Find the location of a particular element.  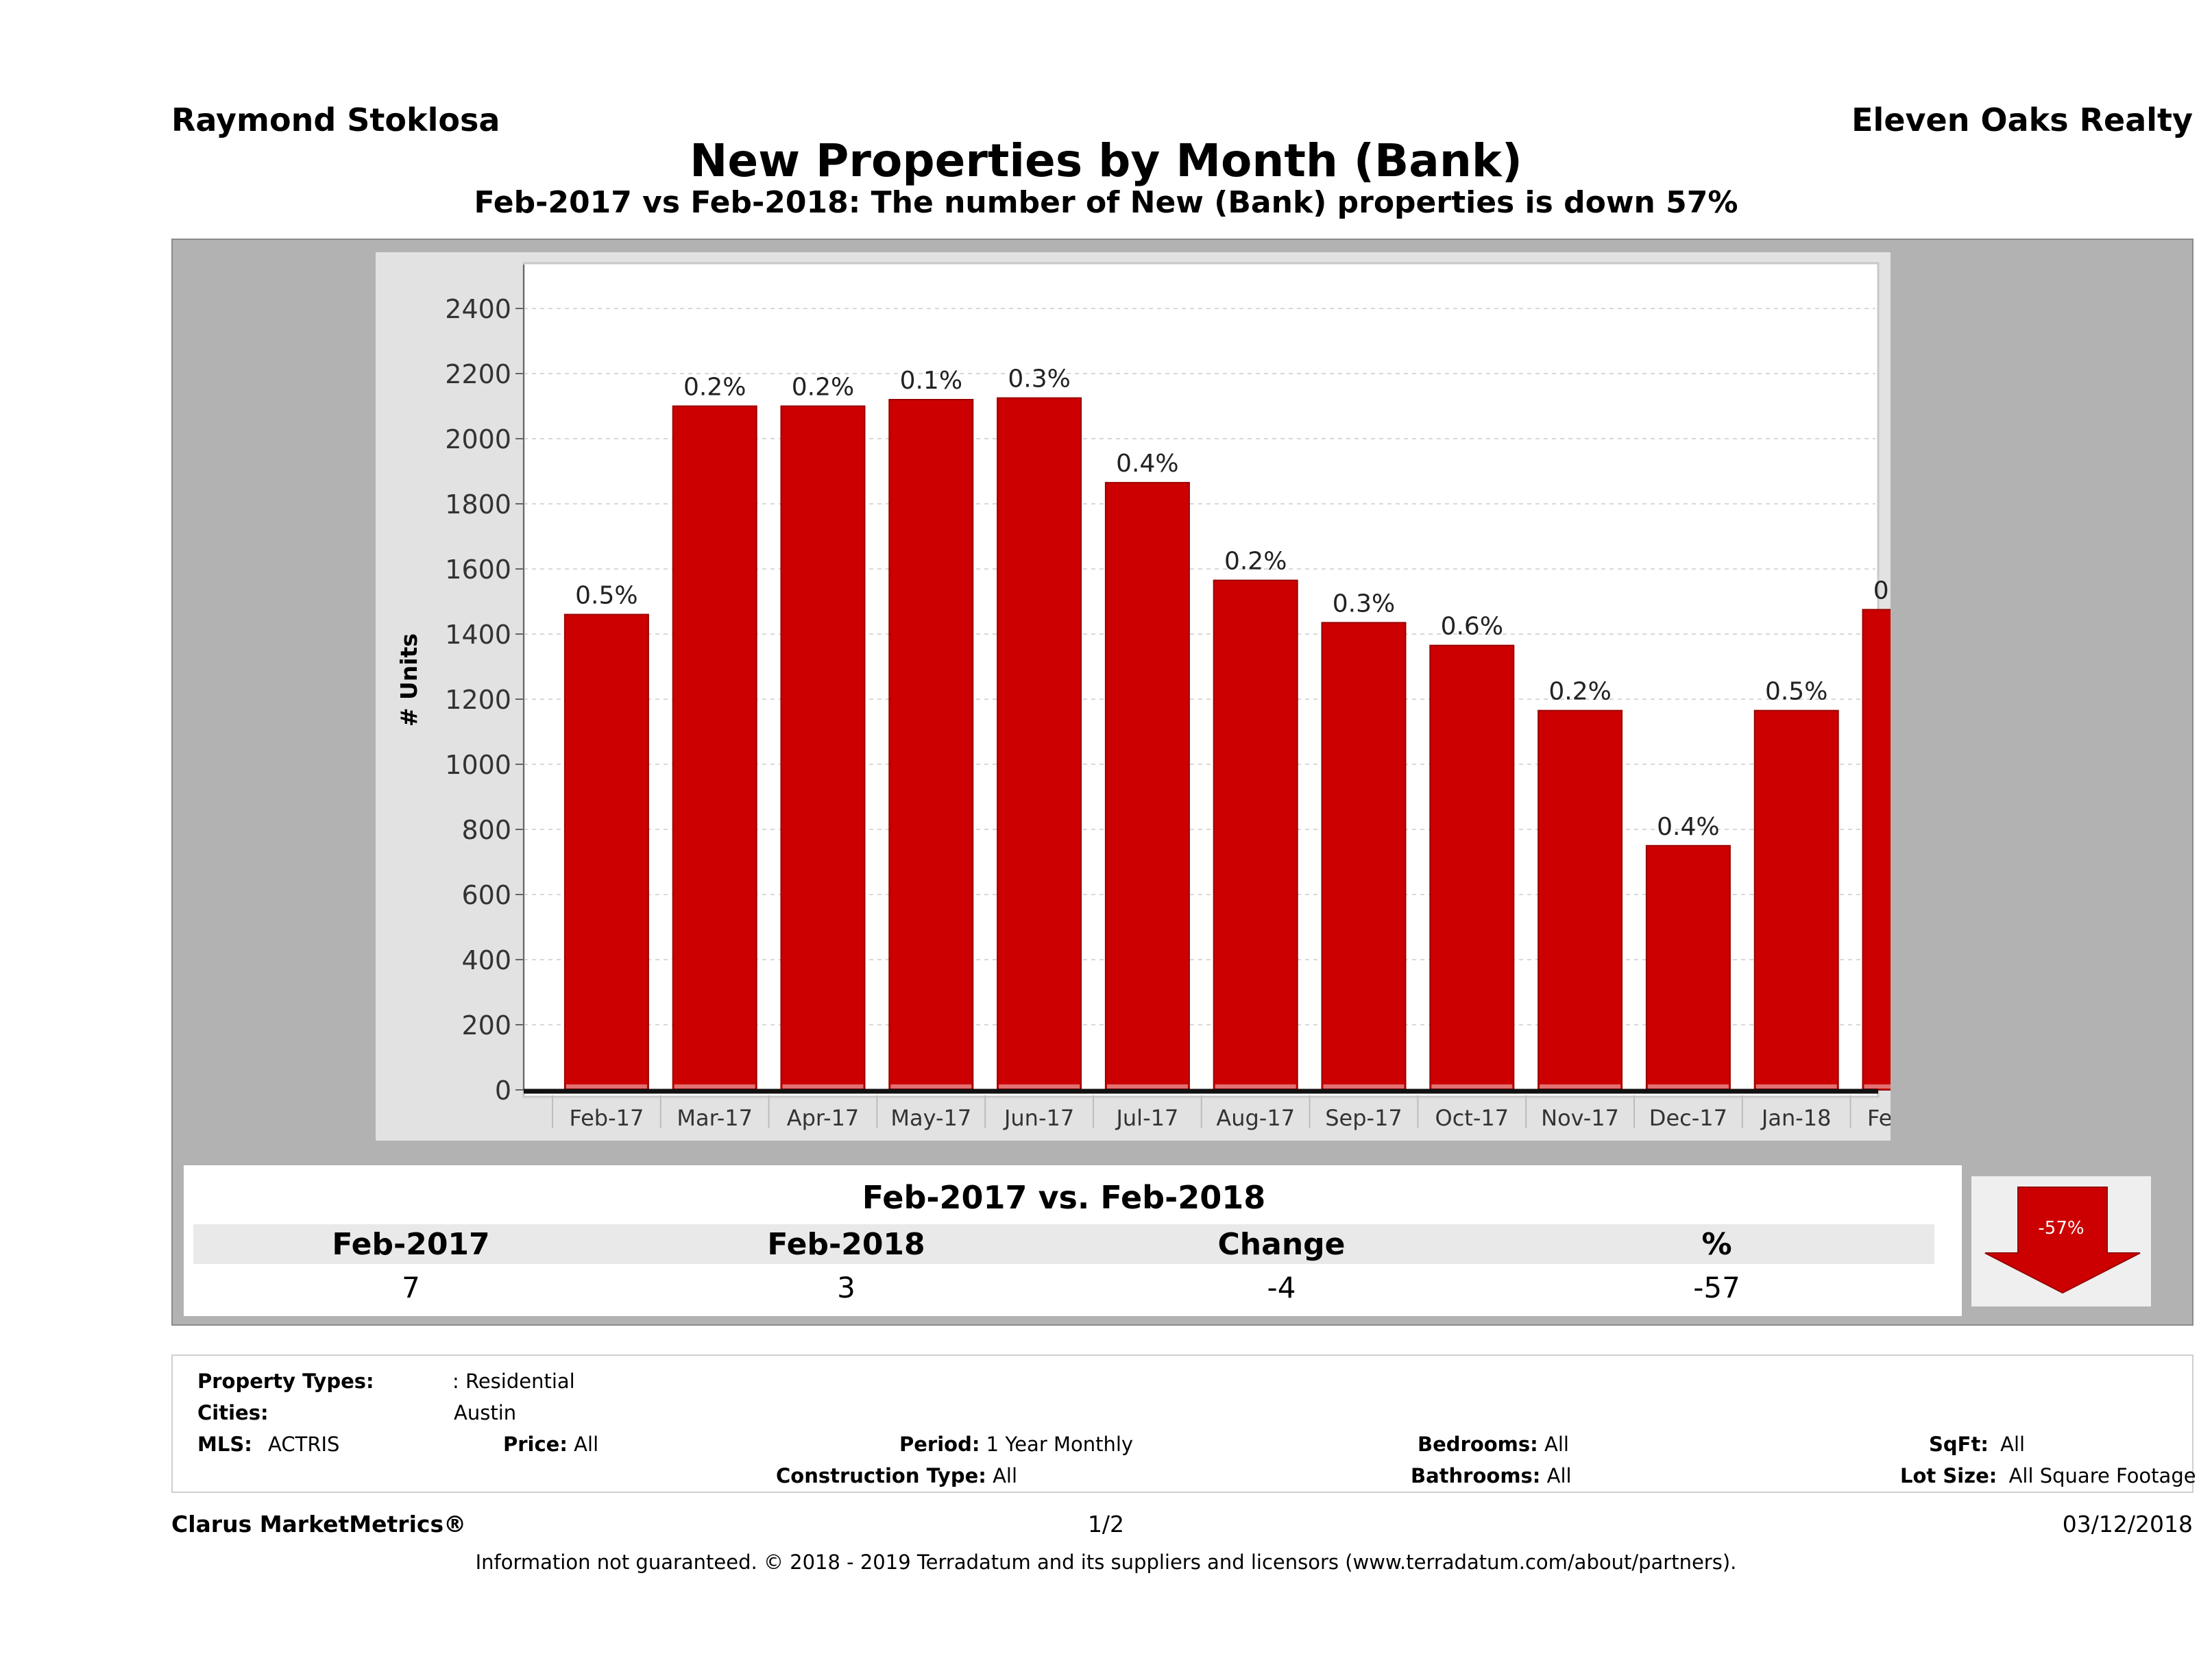

x-tick-label: Mar-17 is located at coordinates (715, 1118).